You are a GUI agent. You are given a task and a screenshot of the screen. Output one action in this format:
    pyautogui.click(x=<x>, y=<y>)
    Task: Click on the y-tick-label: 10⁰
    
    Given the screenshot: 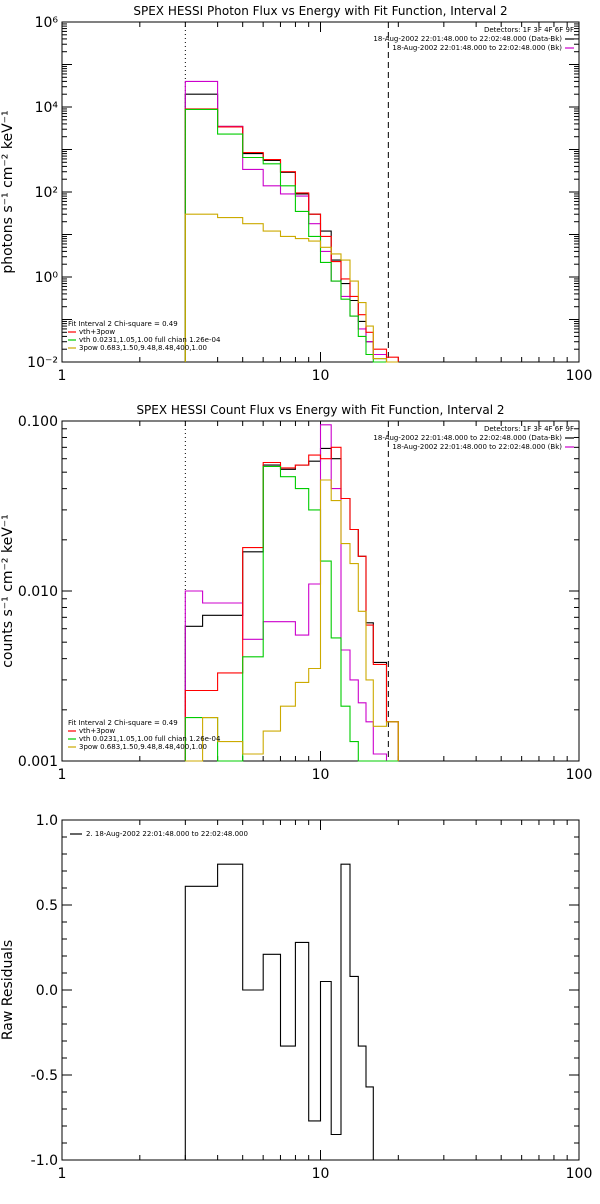 What is the action you would take?
    pyautogui.click(x=47, y=278)
    